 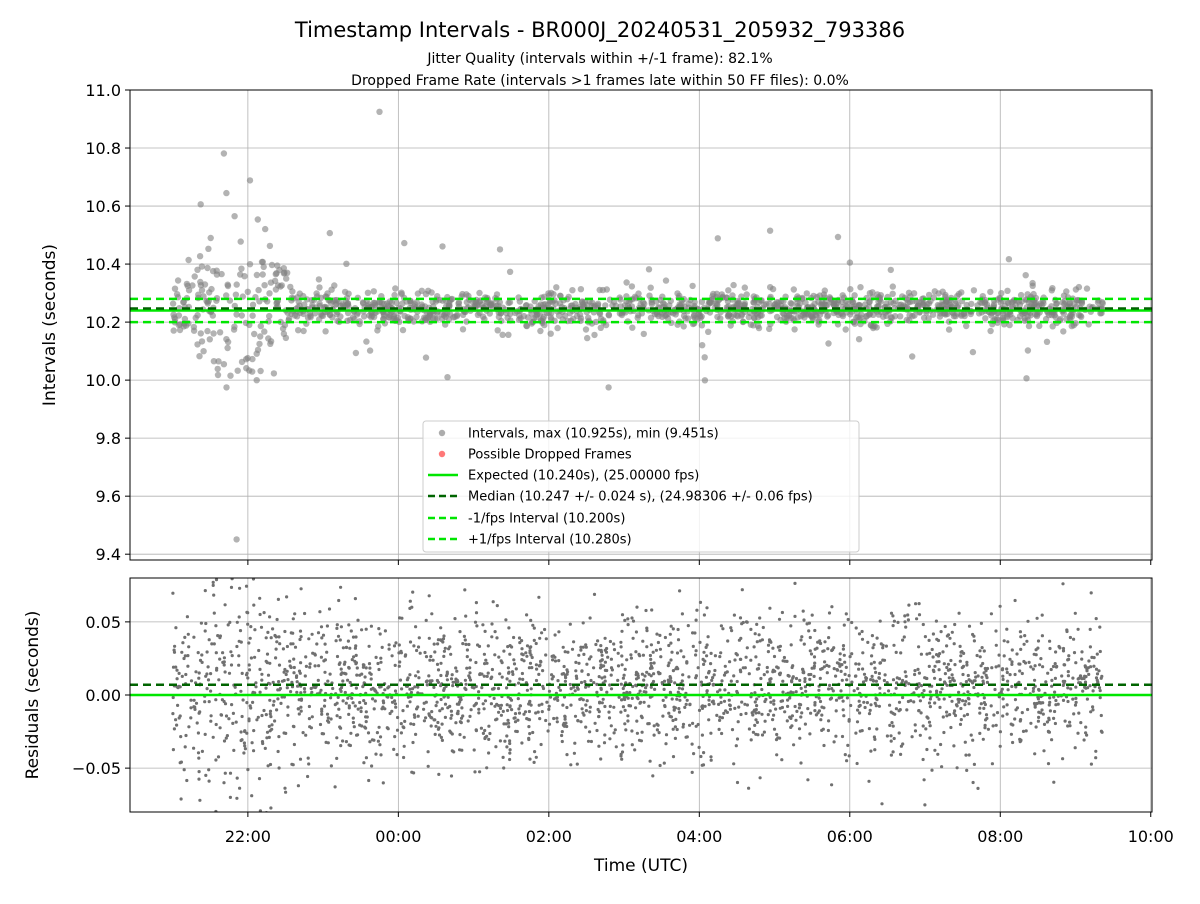 I want to click on y-tick-label: 10.4, so click(x=103, y=264).